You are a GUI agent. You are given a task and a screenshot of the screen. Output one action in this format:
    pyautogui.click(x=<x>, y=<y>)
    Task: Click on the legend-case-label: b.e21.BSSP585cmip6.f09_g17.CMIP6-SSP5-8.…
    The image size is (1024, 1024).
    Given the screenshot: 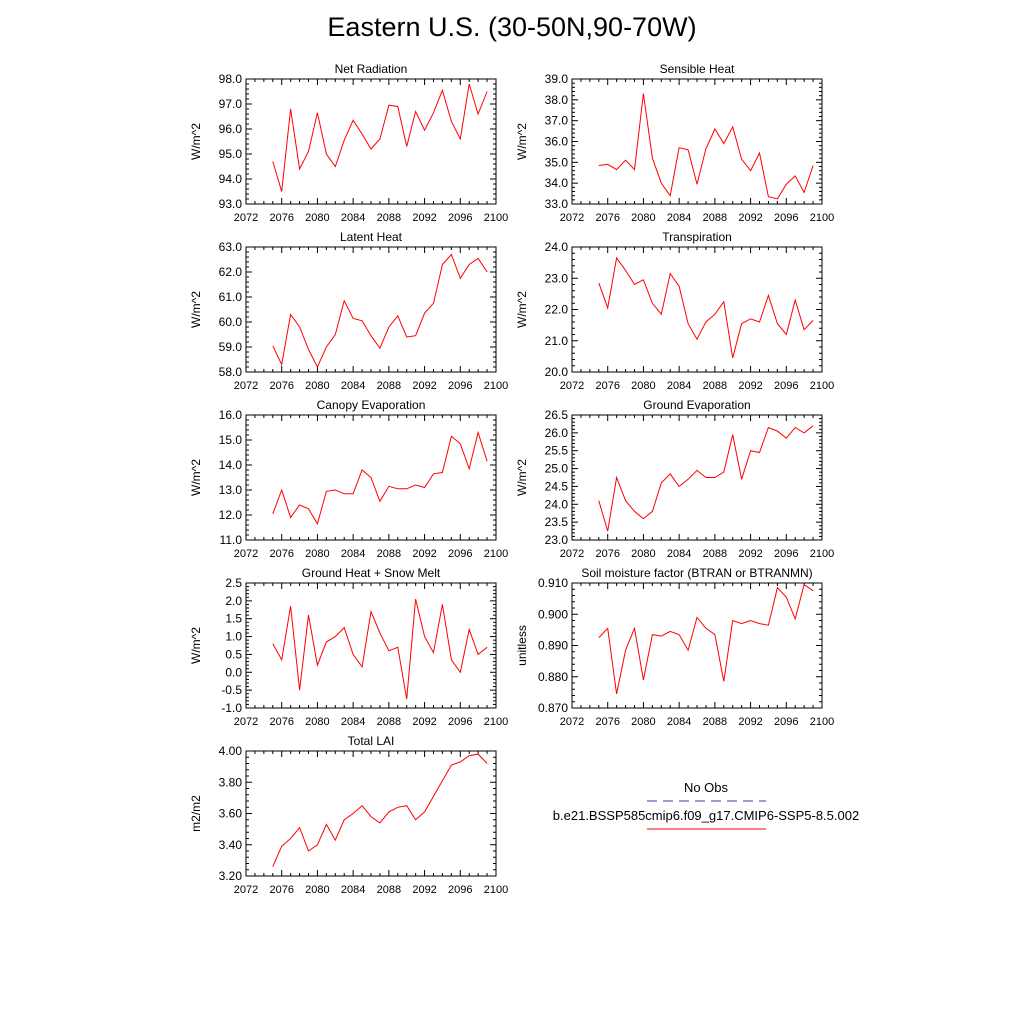 What is the action you would take?
    pyautogui.click(x=706, y=815)
    